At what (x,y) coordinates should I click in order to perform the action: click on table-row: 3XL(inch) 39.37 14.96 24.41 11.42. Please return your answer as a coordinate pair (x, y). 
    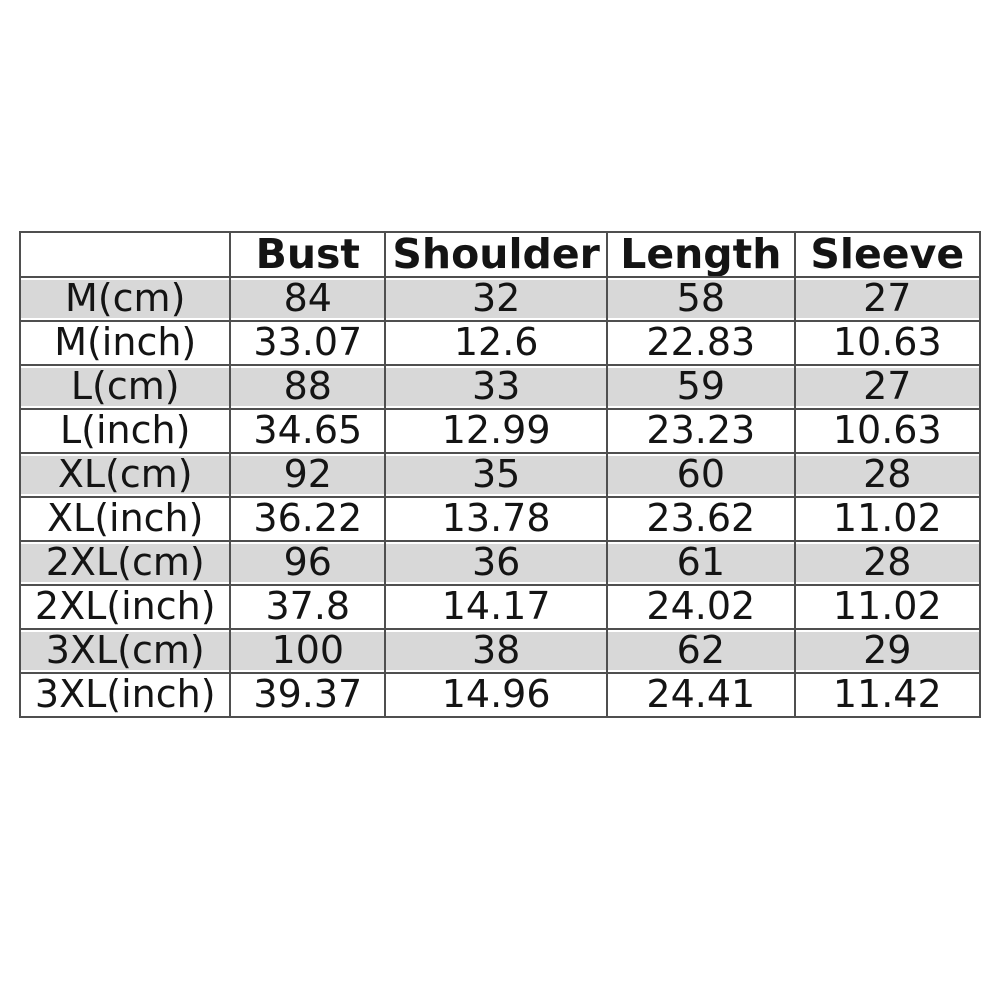
    Looking at the image, I should click on (500, 695).